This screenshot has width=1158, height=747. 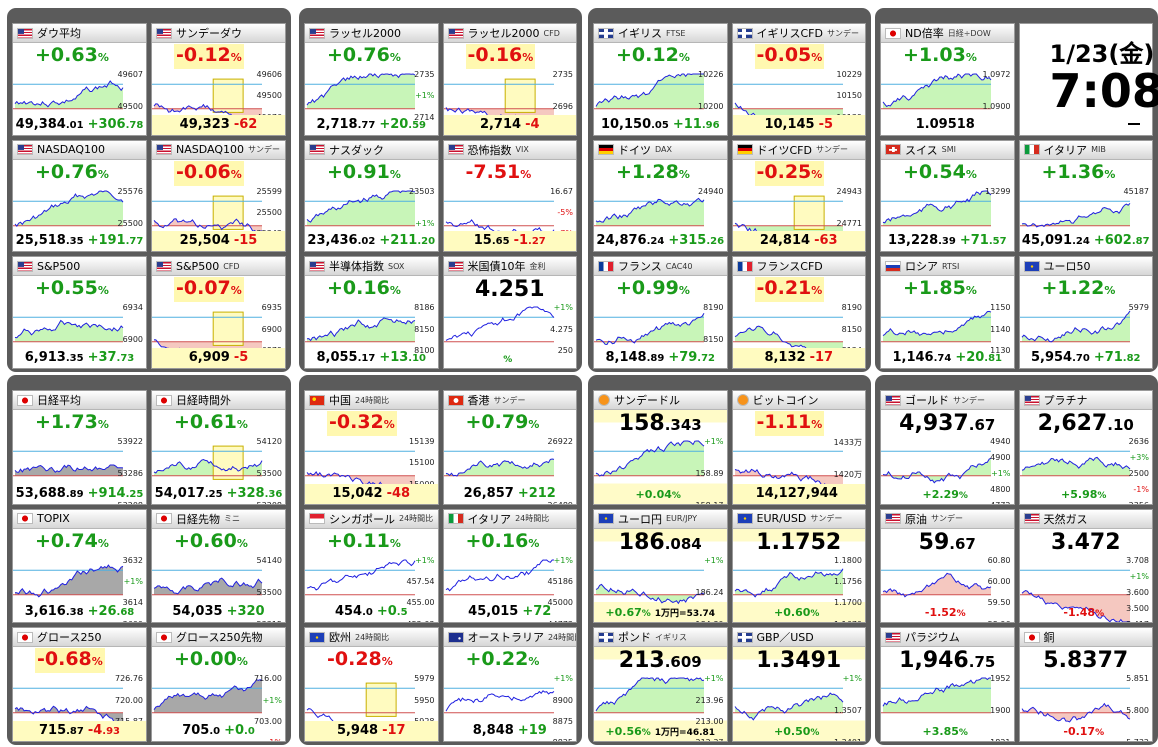 What do you see at coordinates (798, 447) in the screenshot?
I see `market-tile: ビットコイン1433万1420万1400万-1.11%14,127,944` at bounding box center [798, 447].